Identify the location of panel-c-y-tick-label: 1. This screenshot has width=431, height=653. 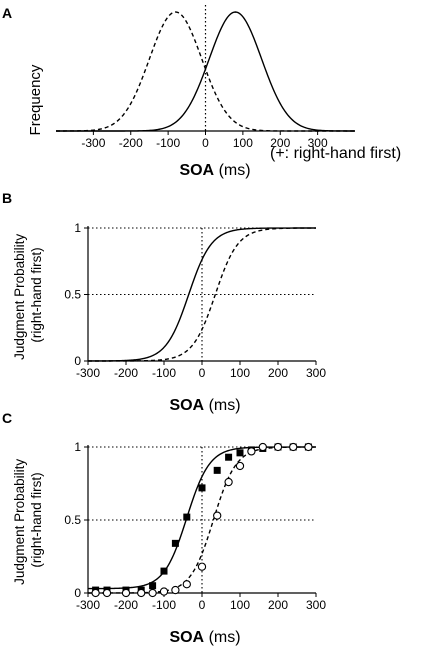
(77, 447).